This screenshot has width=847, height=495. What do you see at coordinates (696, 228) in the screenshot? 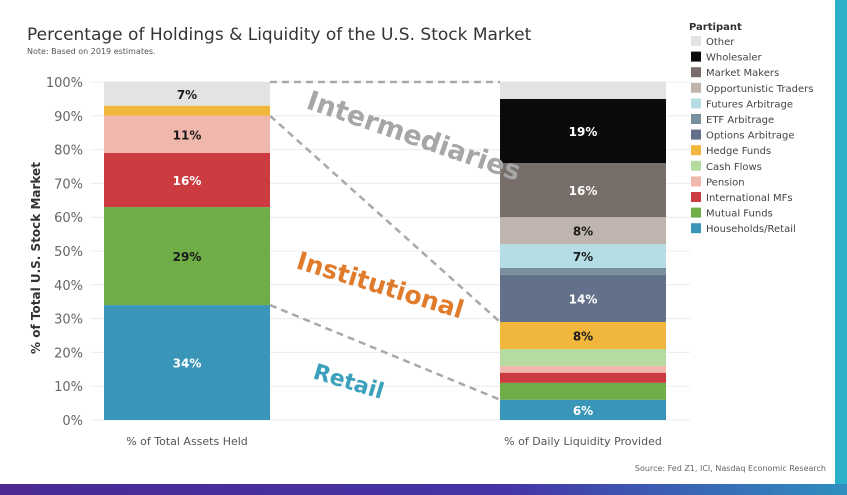
I see `legend-swatch-households-retail` at bounding box center [696, 228].